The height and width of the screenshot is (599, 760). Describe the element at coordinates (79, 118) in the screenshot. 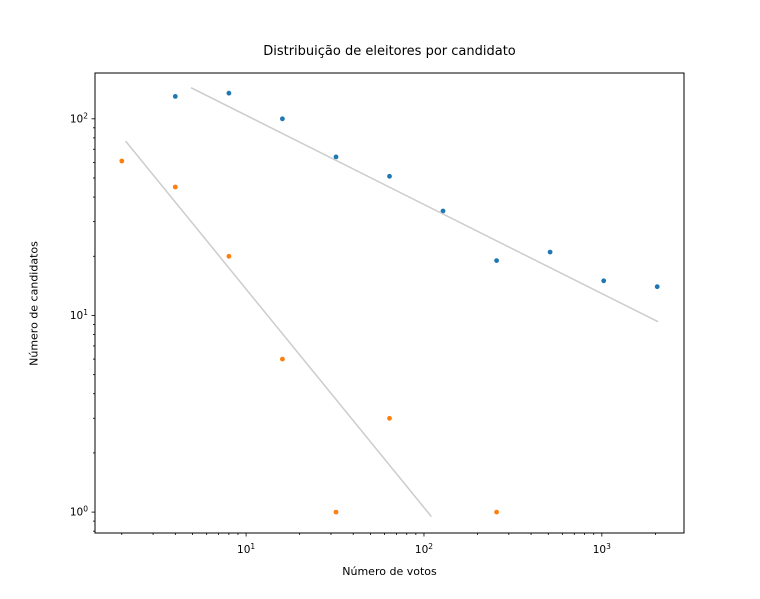

I see `y-tick-label: 10²` at that location.